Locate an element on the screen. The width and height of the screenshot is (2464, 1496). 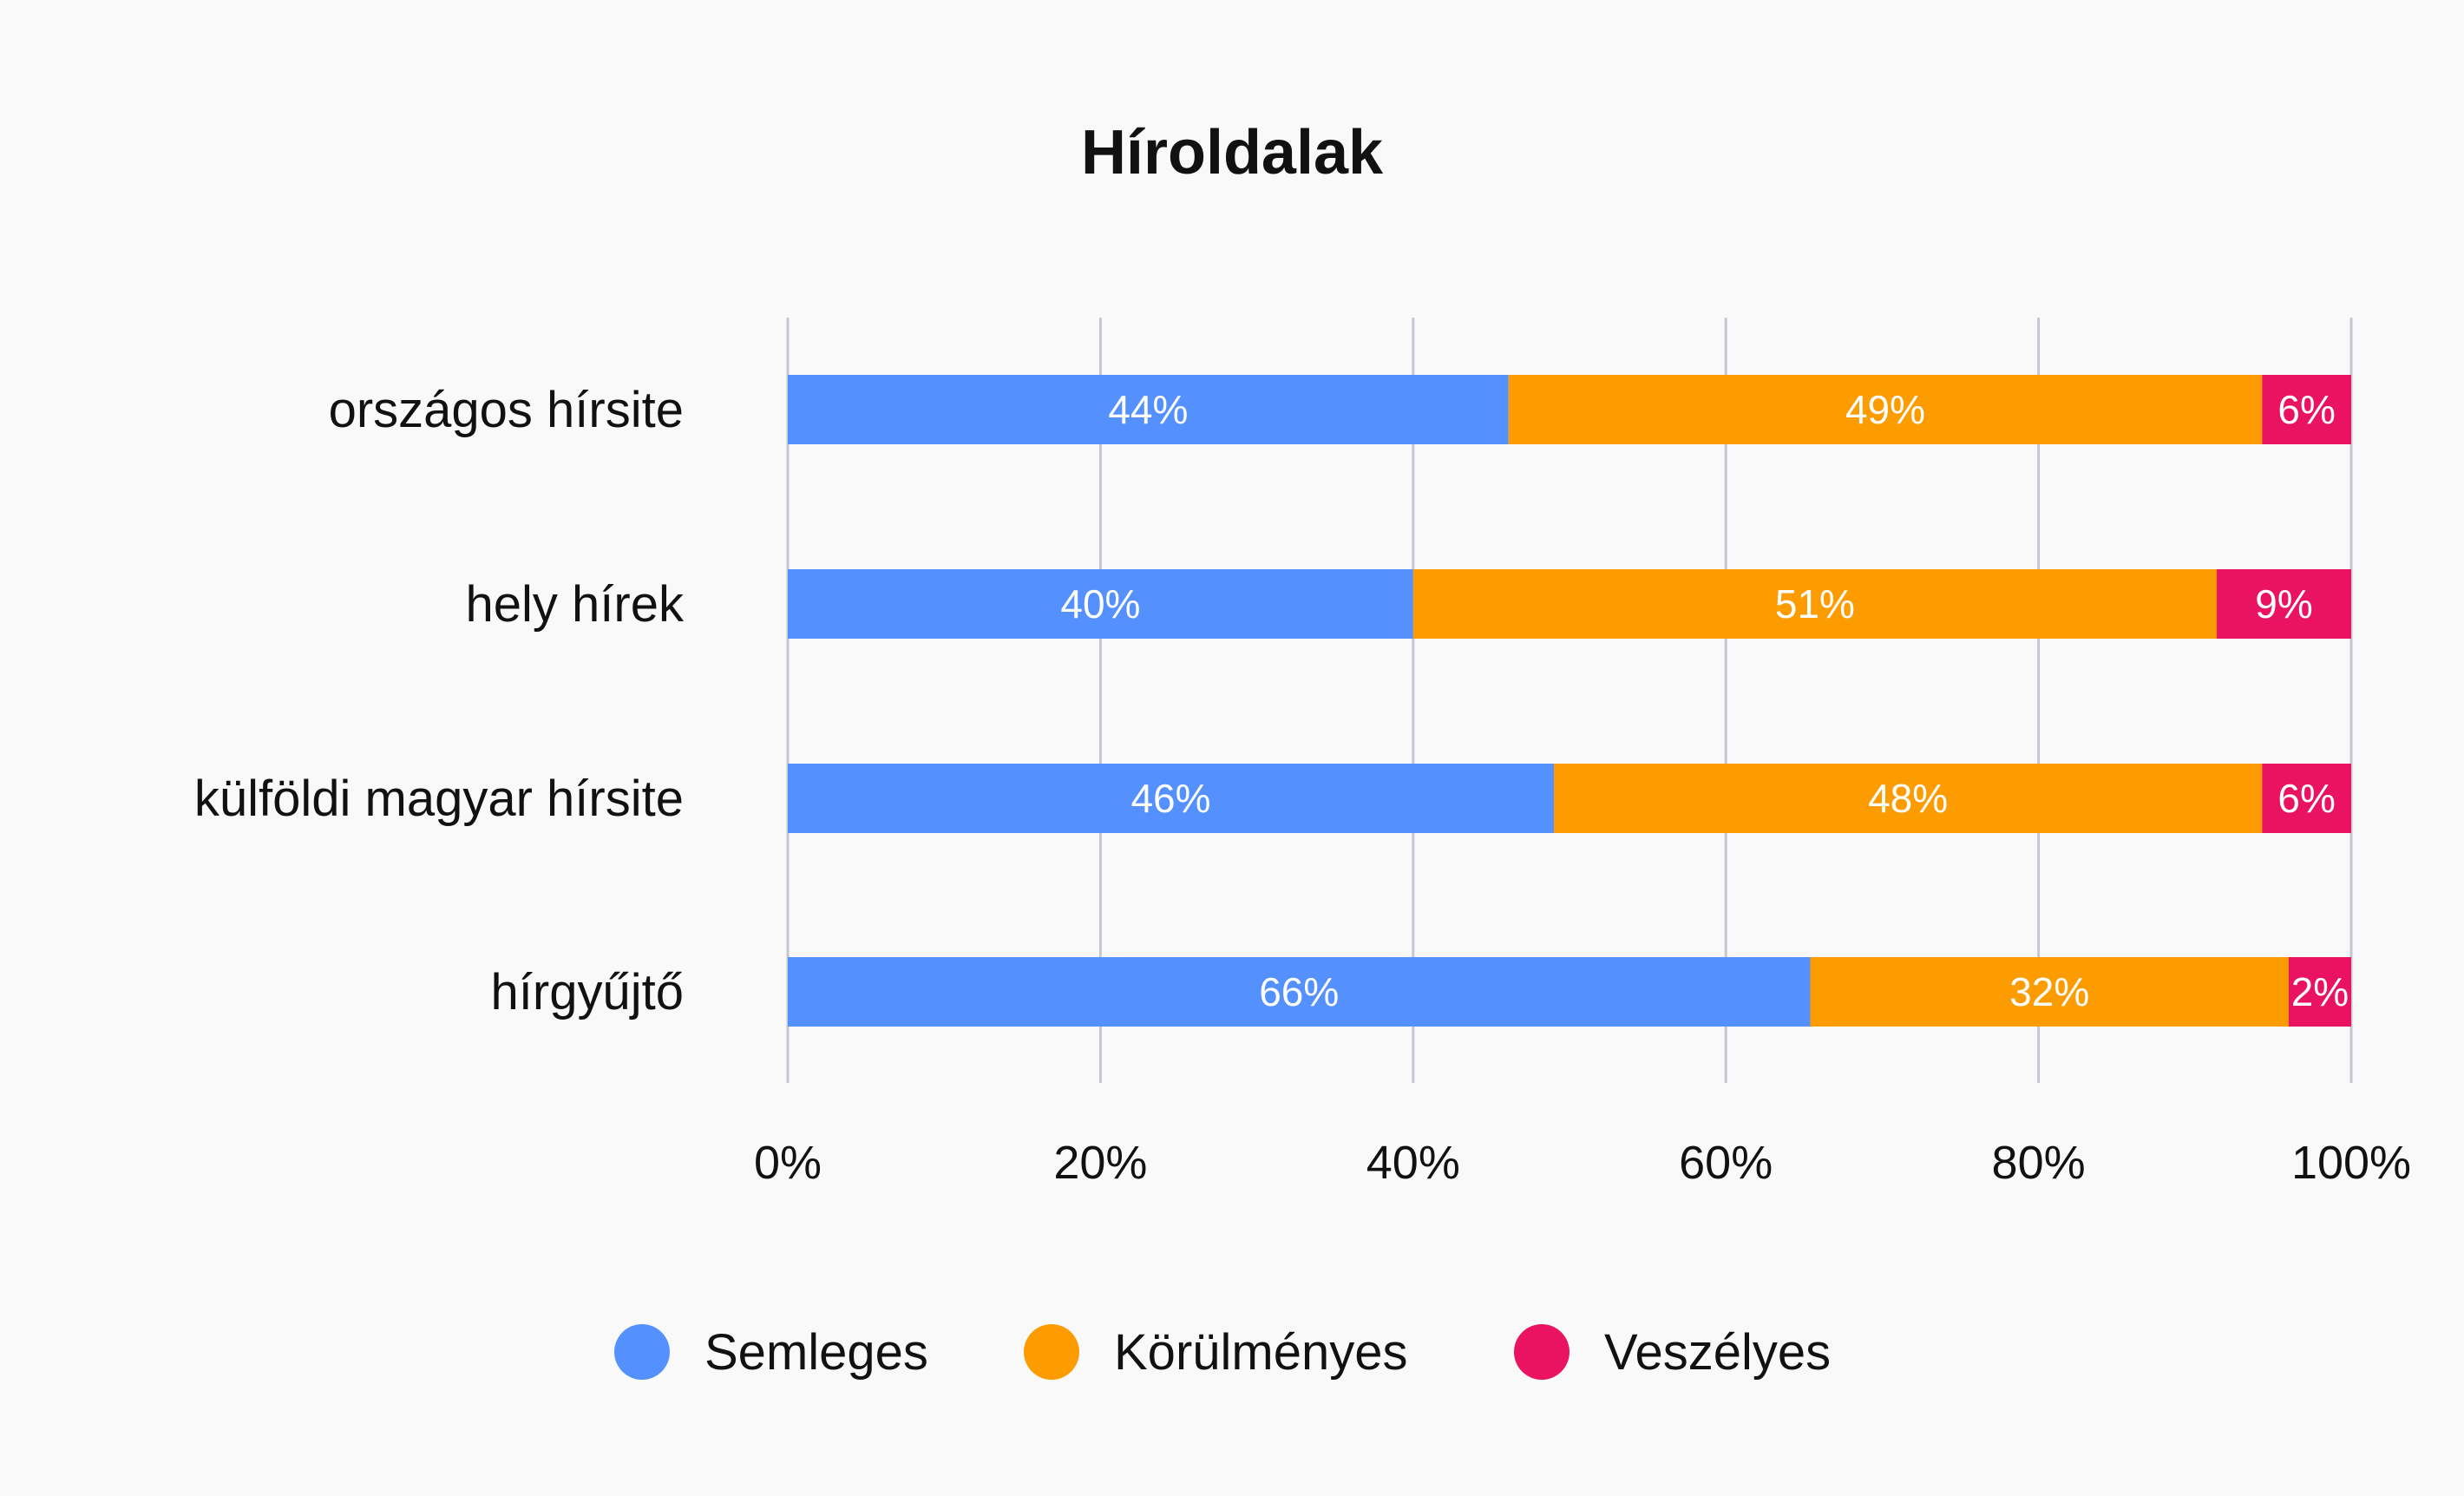
x-tick-label: 100% is located at coordinates (2351, 1163).